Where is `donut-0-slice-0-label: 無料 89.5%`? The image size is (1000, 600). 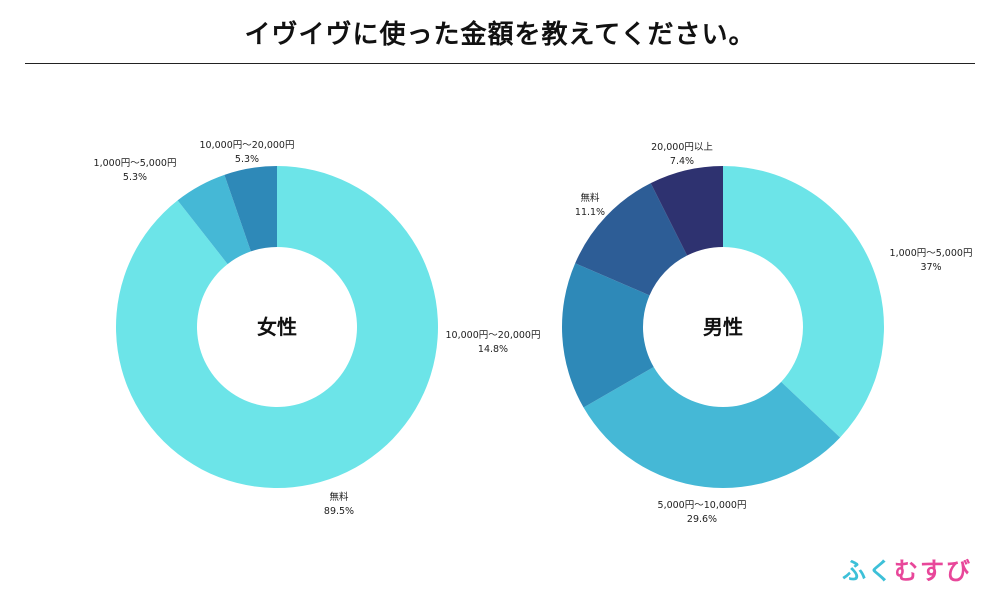
donut-0-slice-0-label: 無料 89.5% is located at coordinates (339, 504).